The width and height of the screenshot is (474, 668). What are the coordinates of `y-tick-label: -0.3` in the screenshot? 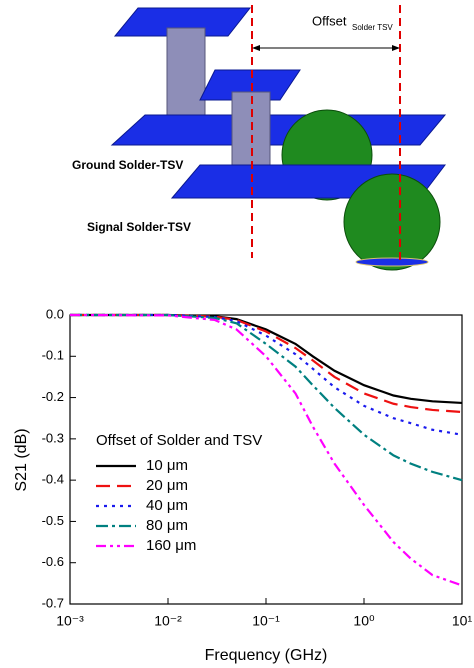 It's located at (53, 437).